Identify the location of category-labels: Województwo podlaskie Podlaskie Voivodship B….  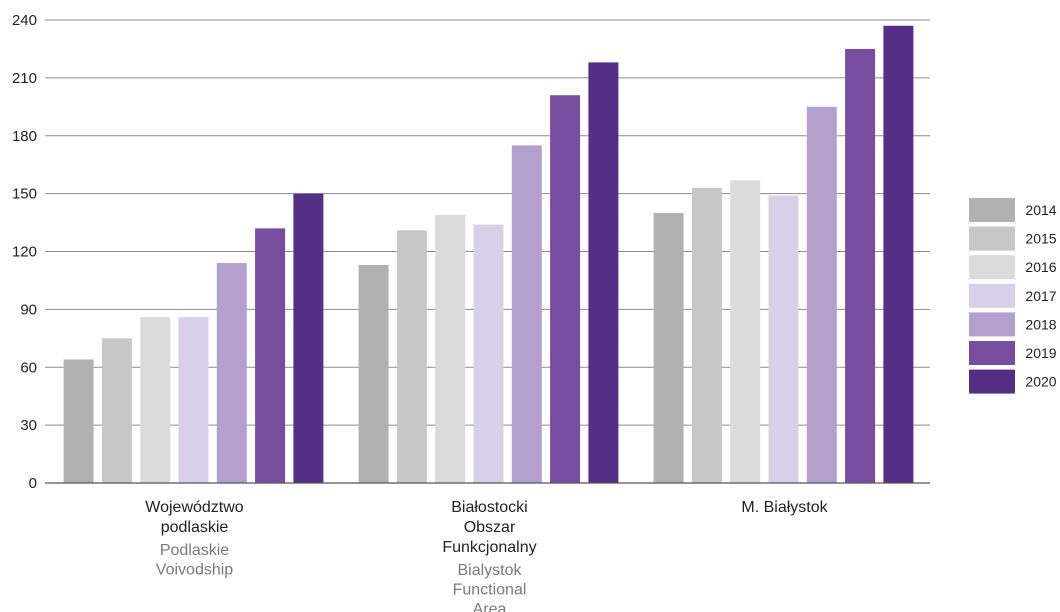
(486, 555).